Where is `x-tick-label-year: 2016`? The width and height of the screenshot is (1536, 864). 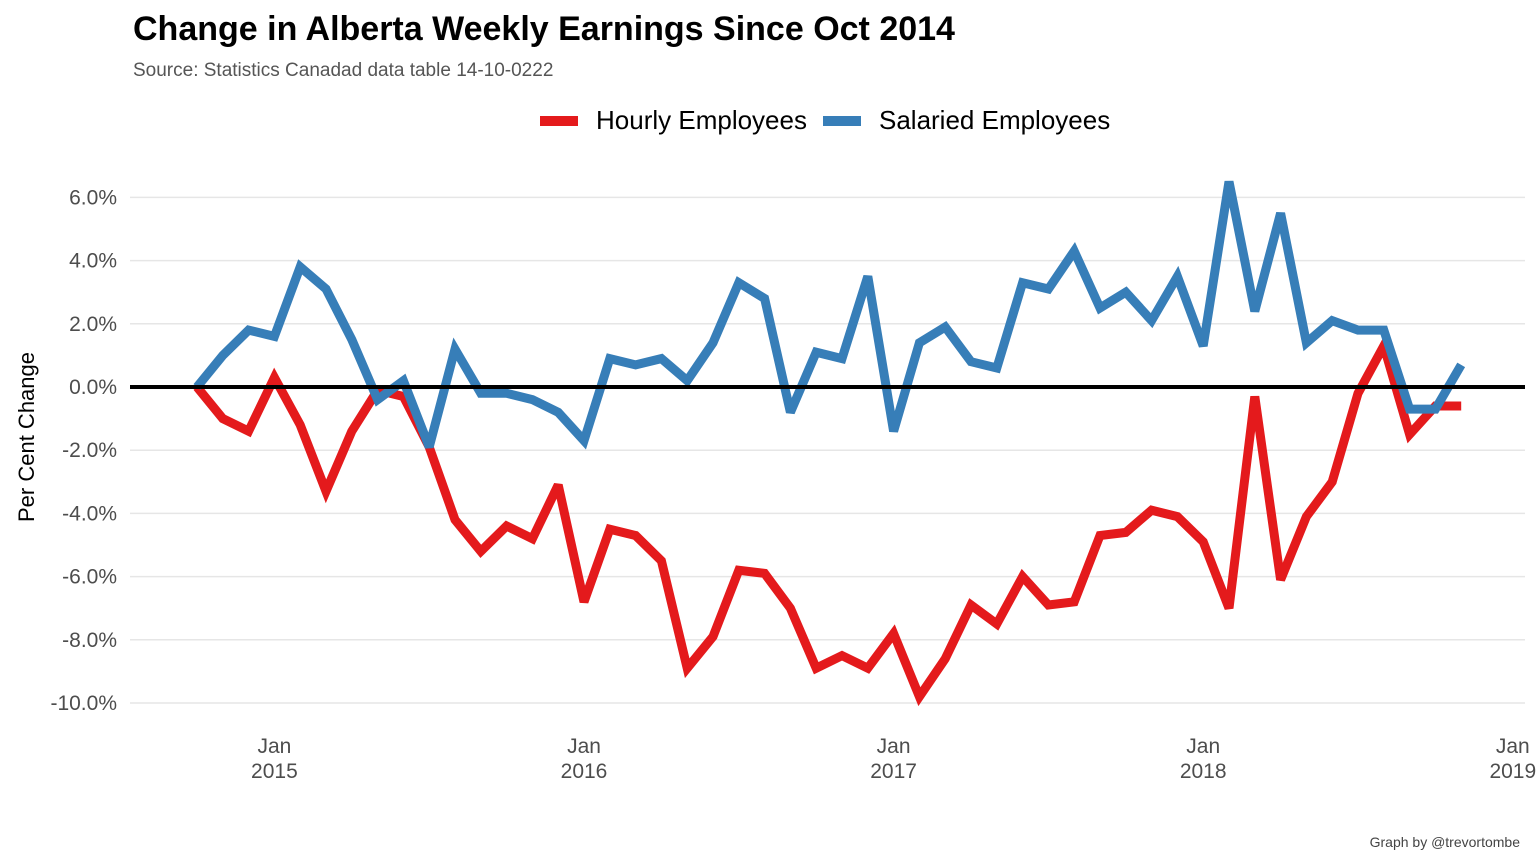 x-tick-label-year: 2016 is located at coordinates (584, 771).